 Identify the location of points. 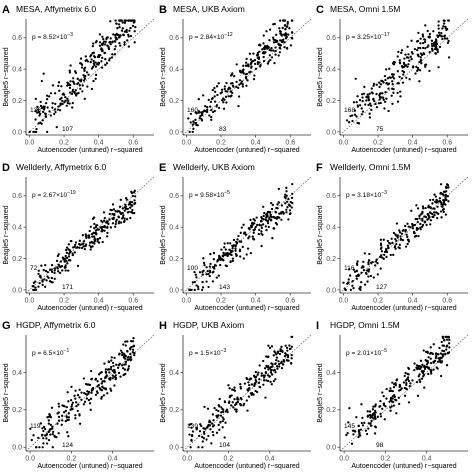
(240, 76).